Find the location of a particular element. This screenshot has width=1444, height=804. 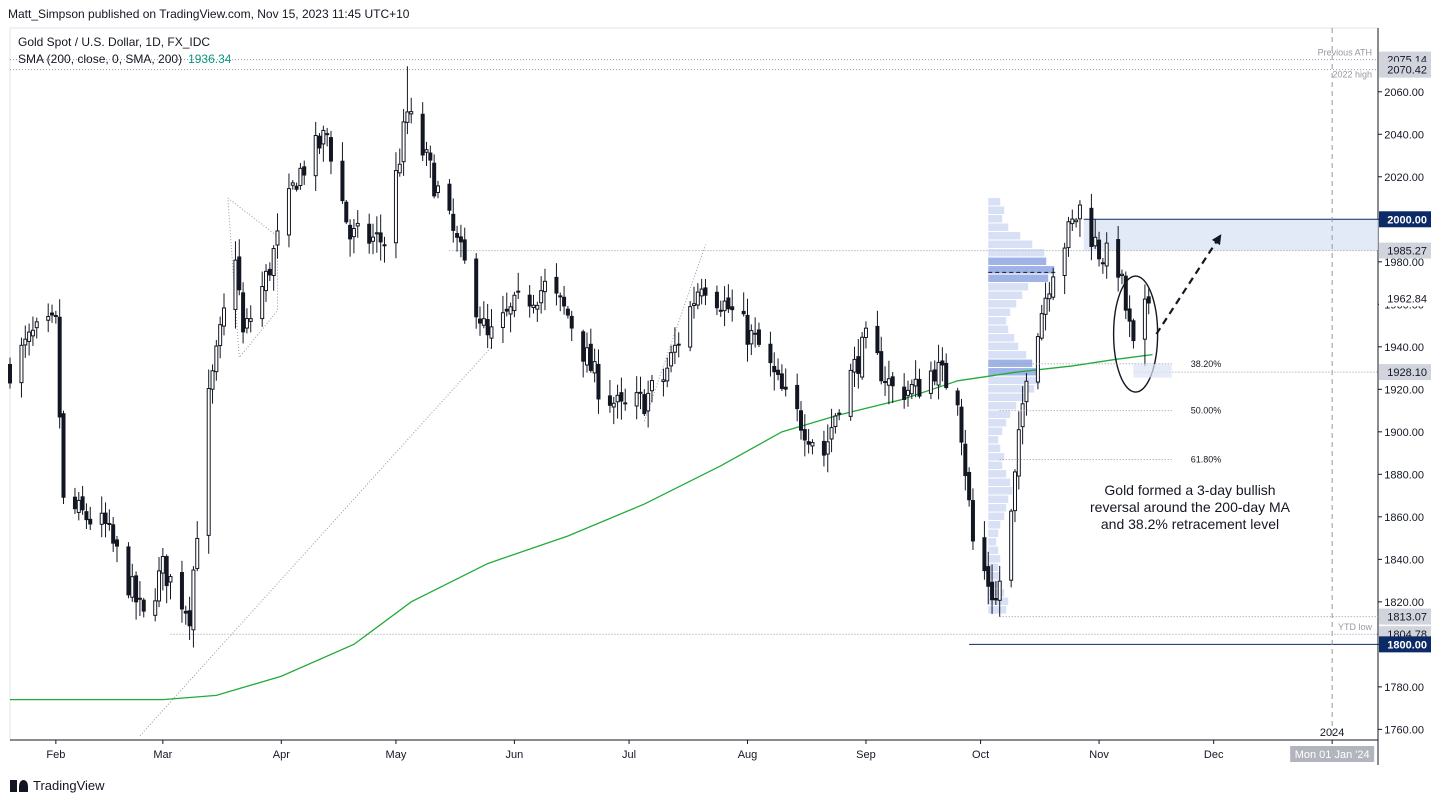

x-tick-label: Nov is located at coordinates (1099, 755).